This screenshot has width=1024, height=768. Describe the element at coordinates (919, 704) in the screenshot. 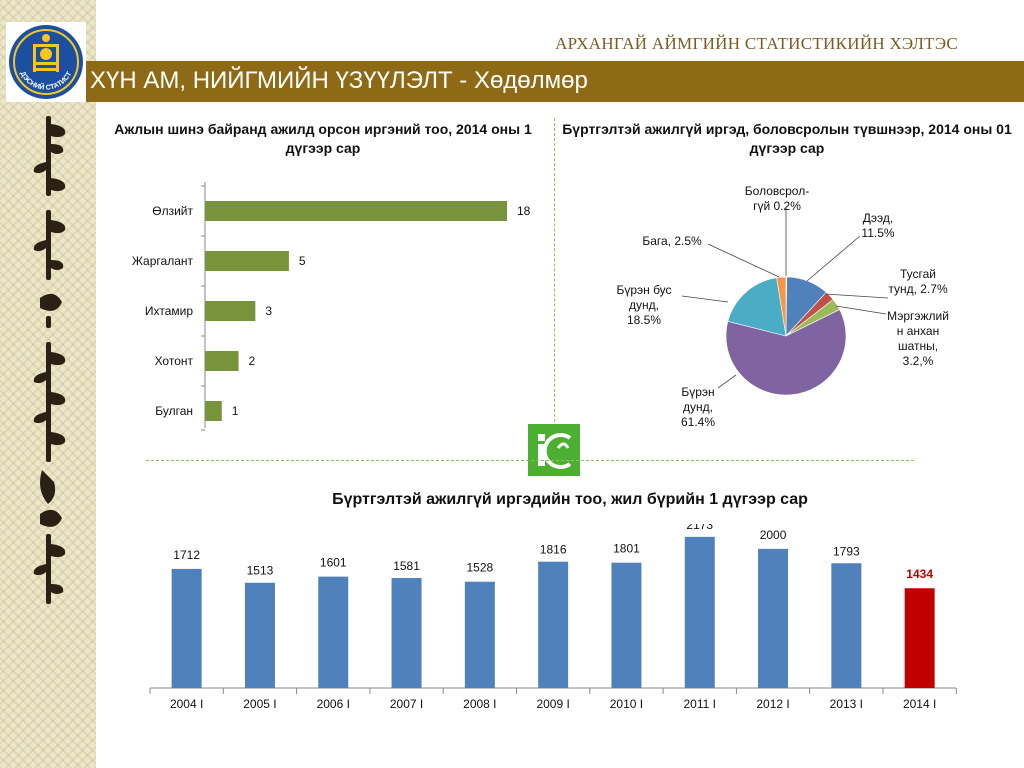

I see `column-category-label: 2014 I` at that location.